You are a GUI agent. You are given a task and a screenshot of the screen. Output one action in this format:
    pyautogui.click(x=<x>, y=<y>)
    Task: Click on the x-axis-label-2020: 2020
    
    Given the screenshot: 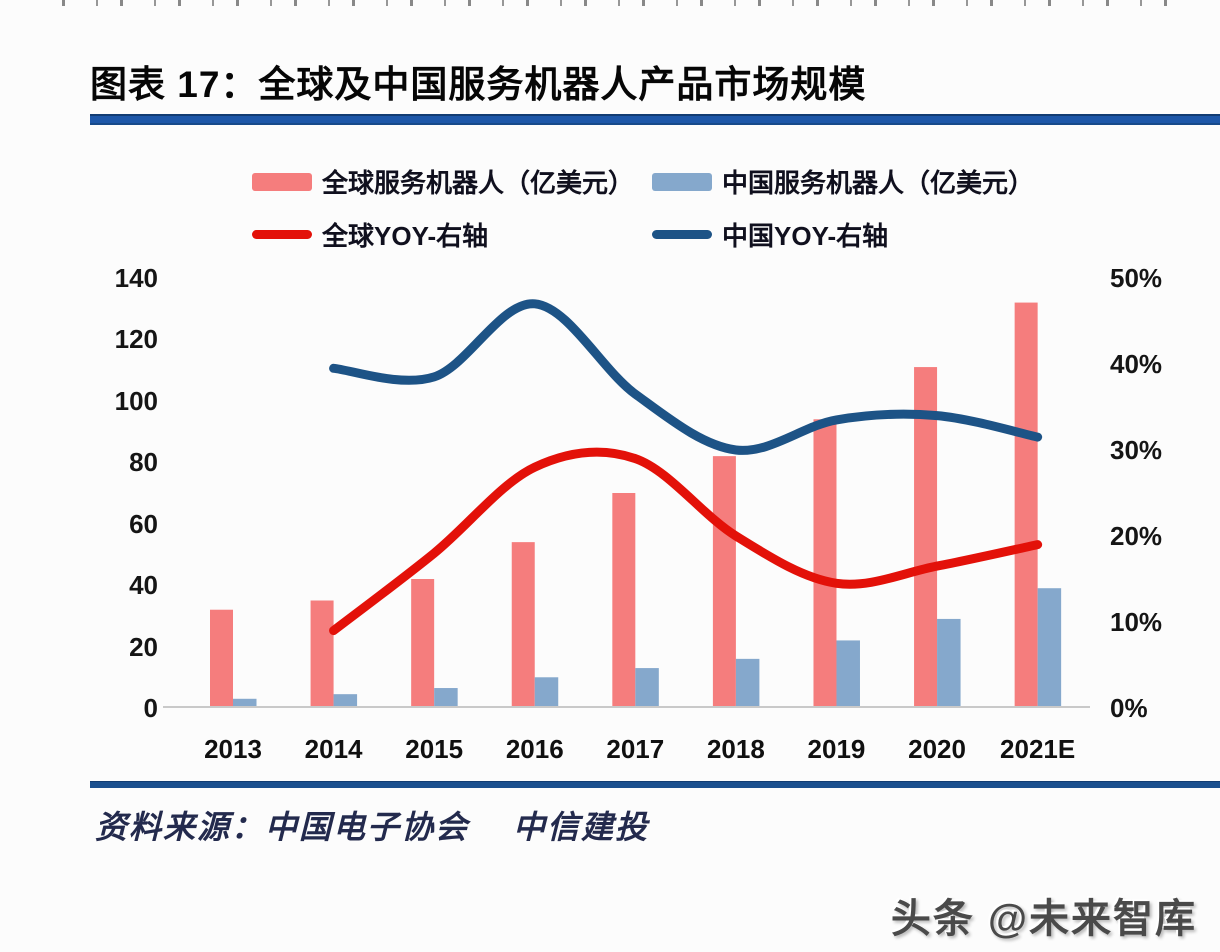 What is the action you would take?
    pyautogui.click(x=937, y=749)
    